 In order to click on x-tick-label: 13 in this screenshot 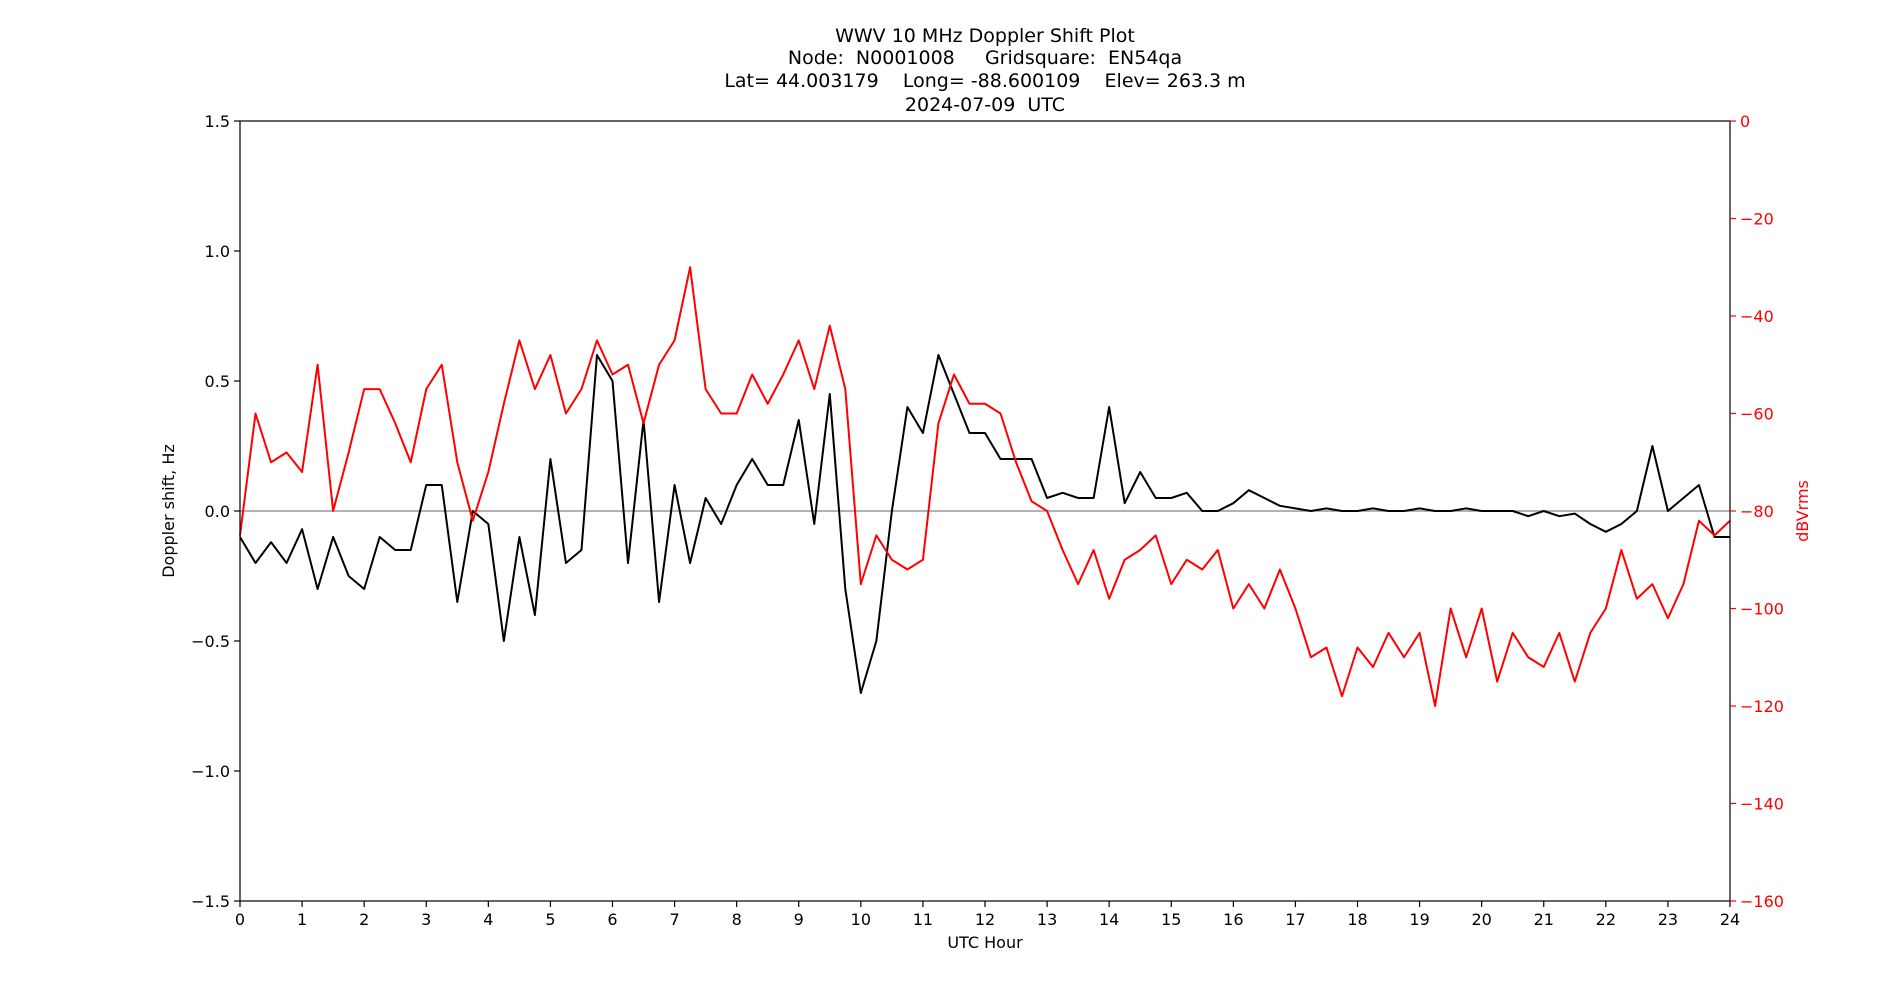, I will do `click(1047, 919)`.